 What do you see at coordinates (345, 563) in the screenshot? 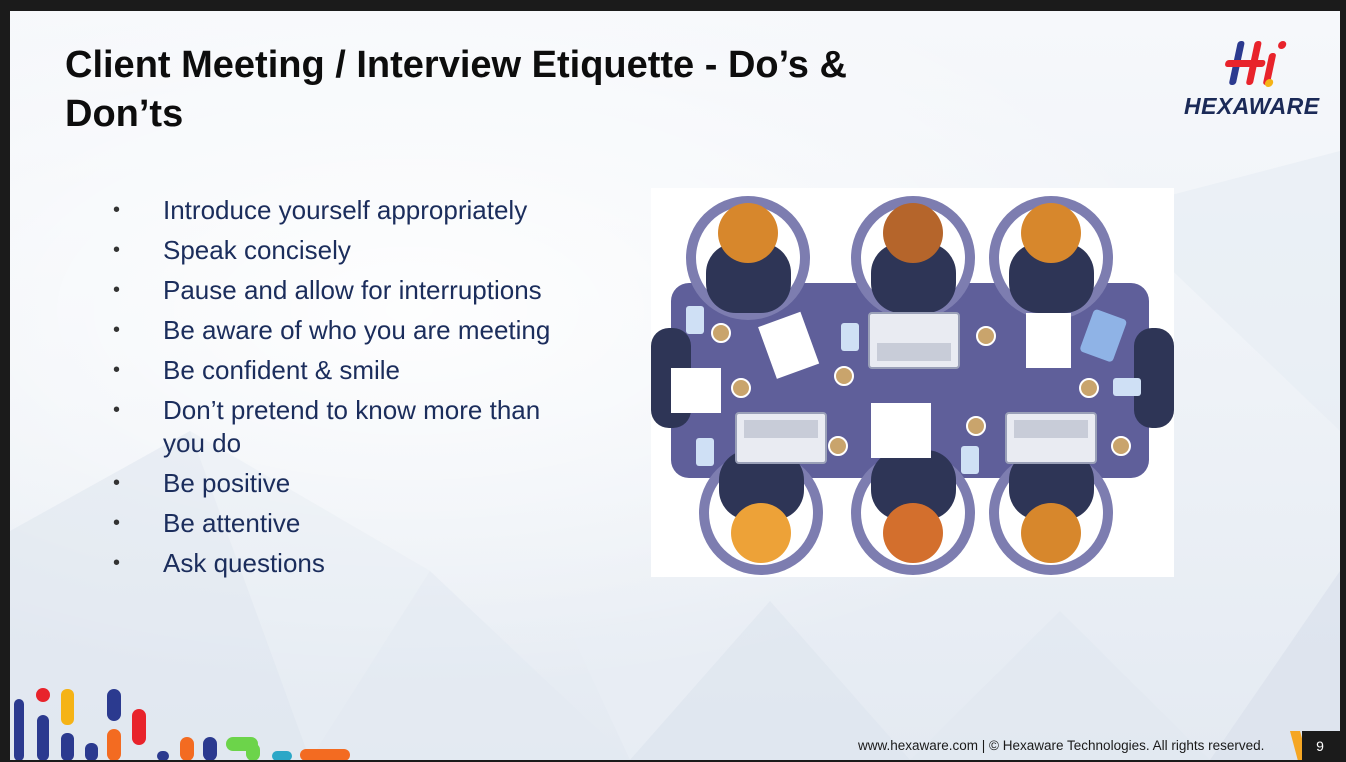
I see `bullet-item: • Ask questions` at bounding box center [345, 563].